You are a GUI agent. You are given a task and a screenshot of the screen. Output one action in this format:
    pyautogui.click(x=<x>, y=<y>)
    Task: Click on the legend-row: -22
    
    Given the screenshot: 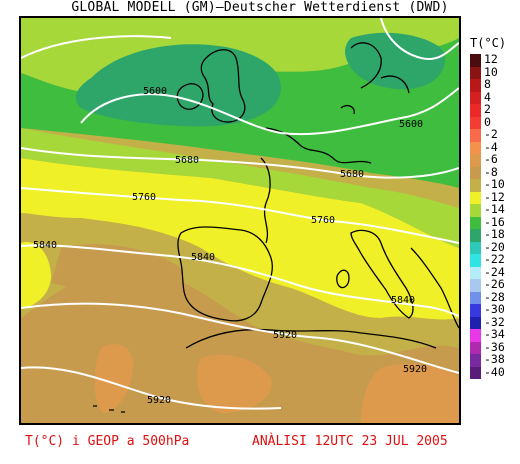 What is the action you would take?
    pyautogui.click(x=493, y=259)
    